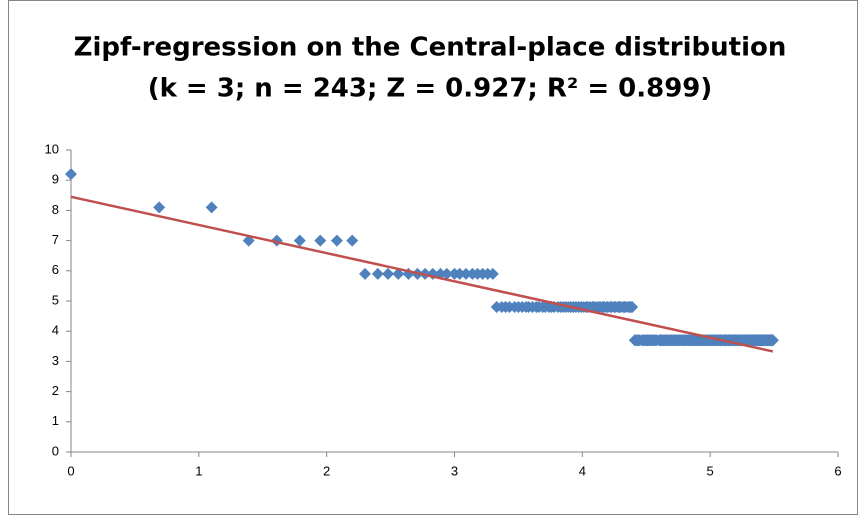 Image resolution: width=859 pixels, height=516 pixels. What do you see at coordinates (55, 299) in the screenshot?
I see `y-tick-label: 5` at bounding box center [55, 299].